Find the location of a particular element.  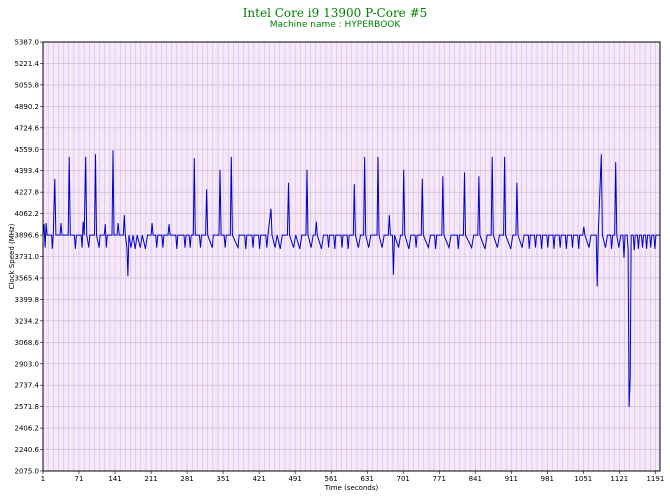

y-tick-label: 4062.2 is located at coordinates (27, 214).